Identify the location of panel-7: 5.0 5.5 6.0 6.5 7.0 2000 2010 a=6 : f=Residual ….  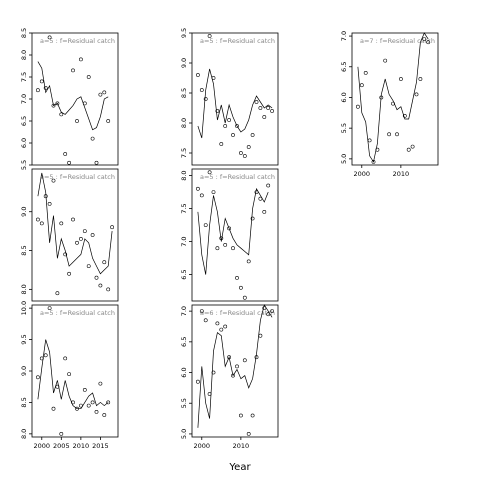
(229, 377).